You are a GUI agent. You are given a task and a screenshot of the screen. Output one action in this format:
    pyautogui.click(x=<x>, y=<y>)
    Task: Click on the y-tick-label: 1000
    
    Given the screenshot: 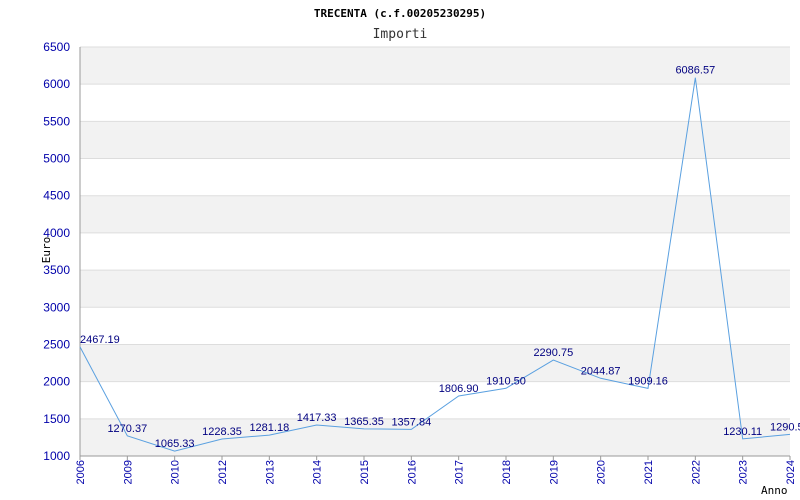 What is the action you would take?
    pyautogui.click(x=56, y=456)
    